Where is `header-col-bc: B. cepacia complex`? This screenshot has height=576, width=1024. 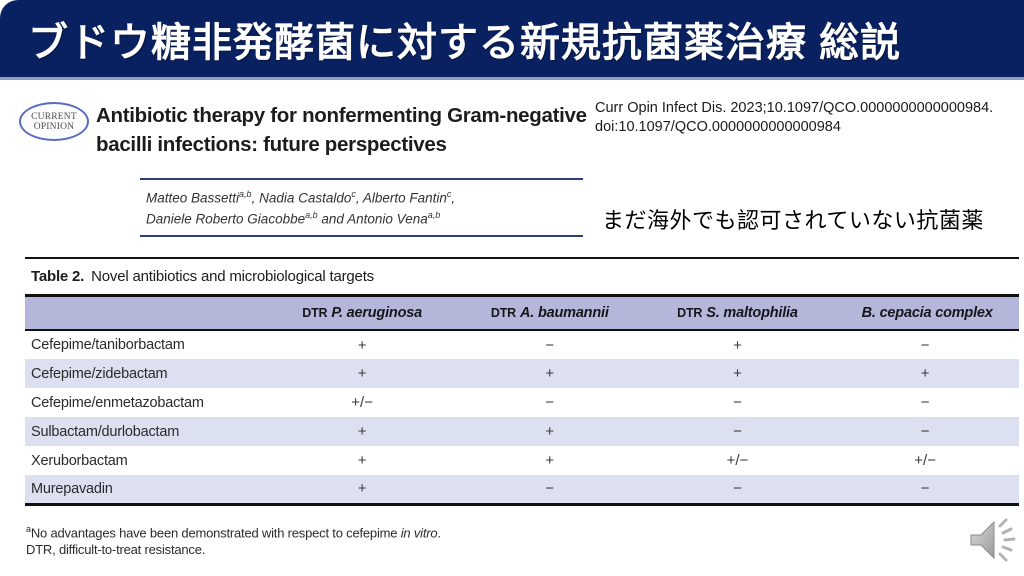
header-col-bc: B. cepacia complex is located at coordinates (927, 313).